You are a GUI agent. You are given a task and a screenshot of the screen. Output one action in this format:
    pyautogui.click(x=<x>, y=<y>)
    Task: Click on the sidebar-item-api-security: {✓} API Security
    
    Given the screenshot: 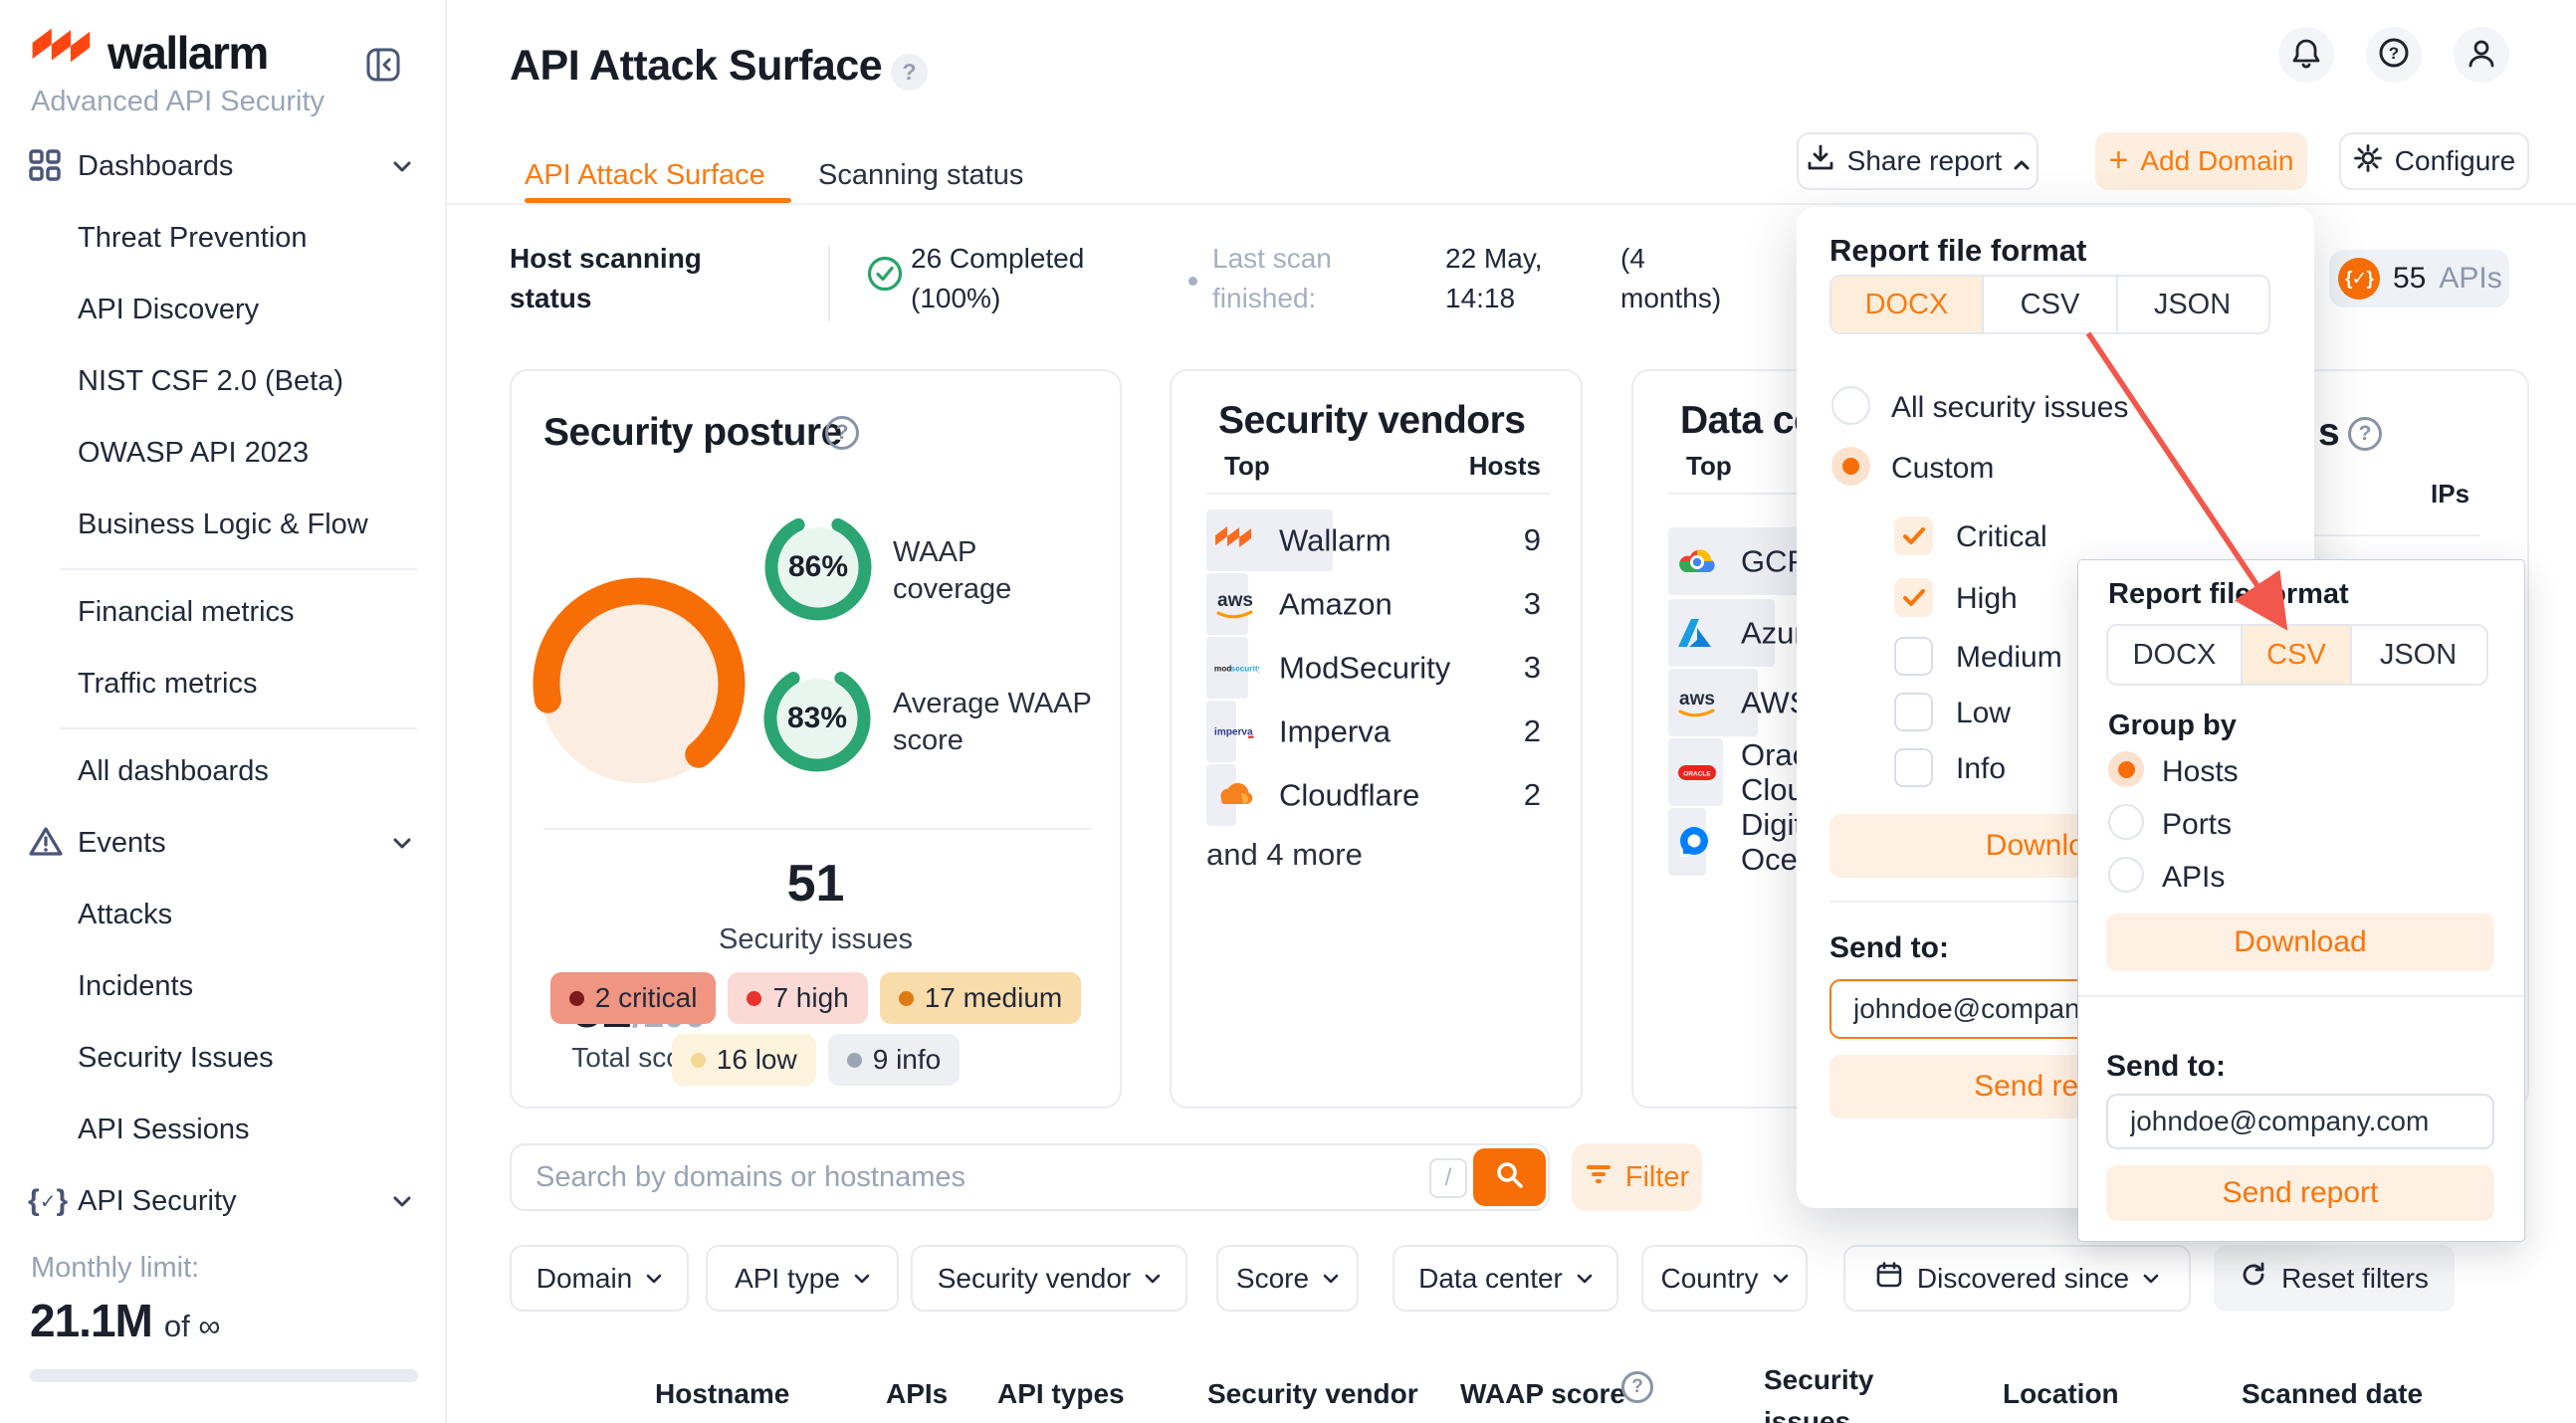 What is the action you would take?
    pyautogui.click(x=223, y=1201)
    